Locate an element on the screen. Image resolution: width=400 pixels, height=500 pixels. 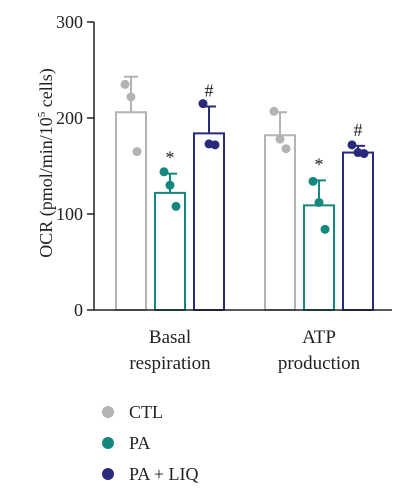
x-category-label-line1: ATP is located at coordinates (319, 337).